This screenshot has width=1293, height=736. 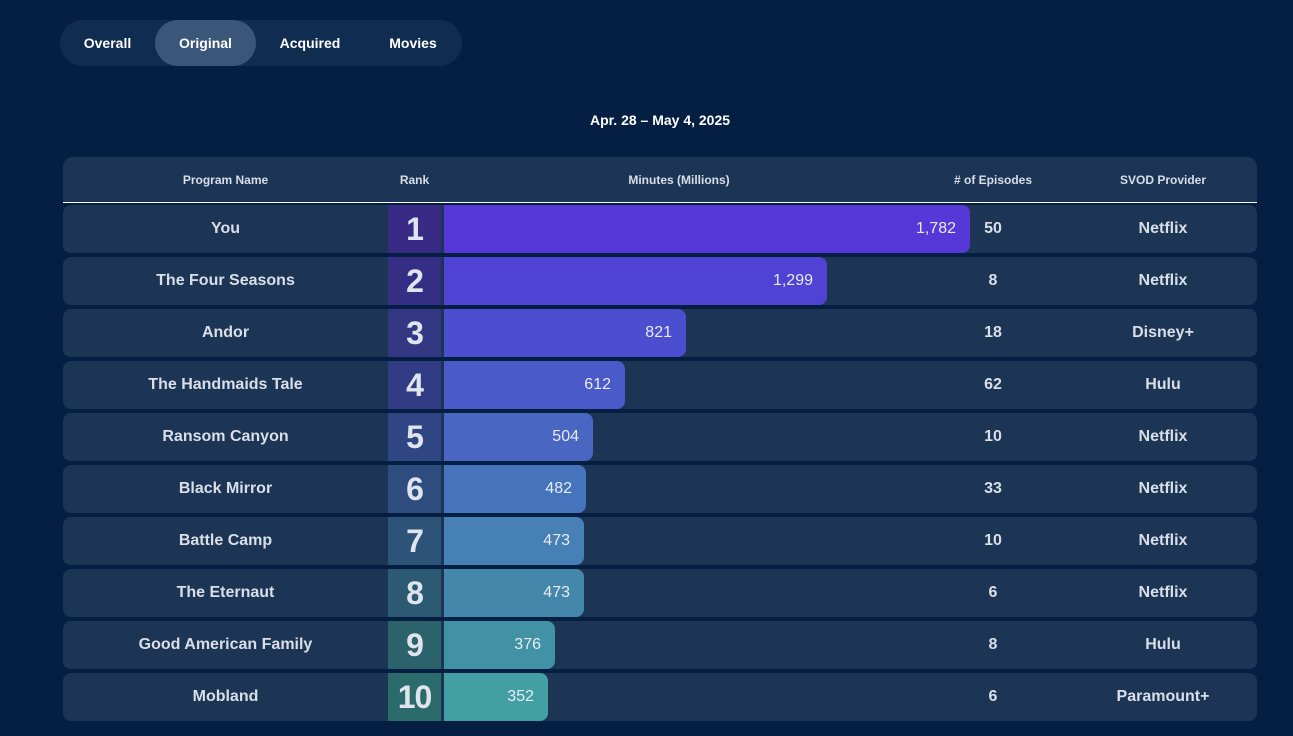 What do you see at coordinates (225, 540) in the screenshot?
I see `program-name: Battle Camp` at bounding box center [225, 540].